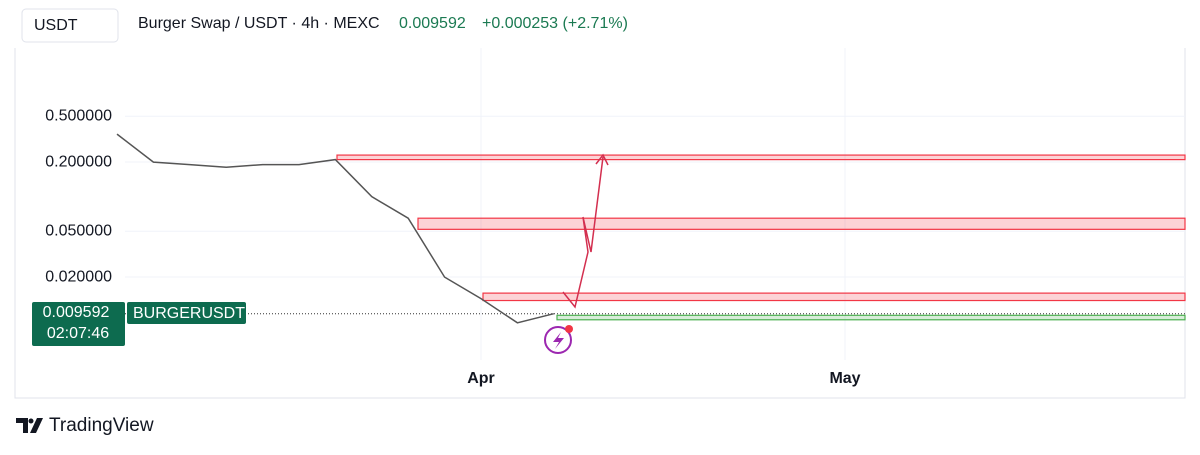 The image size is (1200, 455). What do you see at coordinates (78, 161) in the screenshot?
I see `y-tick-label: 0.200000` at bounding box center [78, 161].